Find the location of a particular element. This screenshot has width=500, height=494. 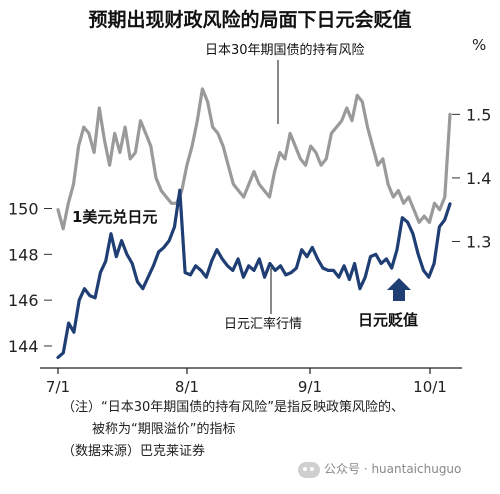

annotation-usd-jpy: 1美元兑日元 is located at coordinates (114, 217).